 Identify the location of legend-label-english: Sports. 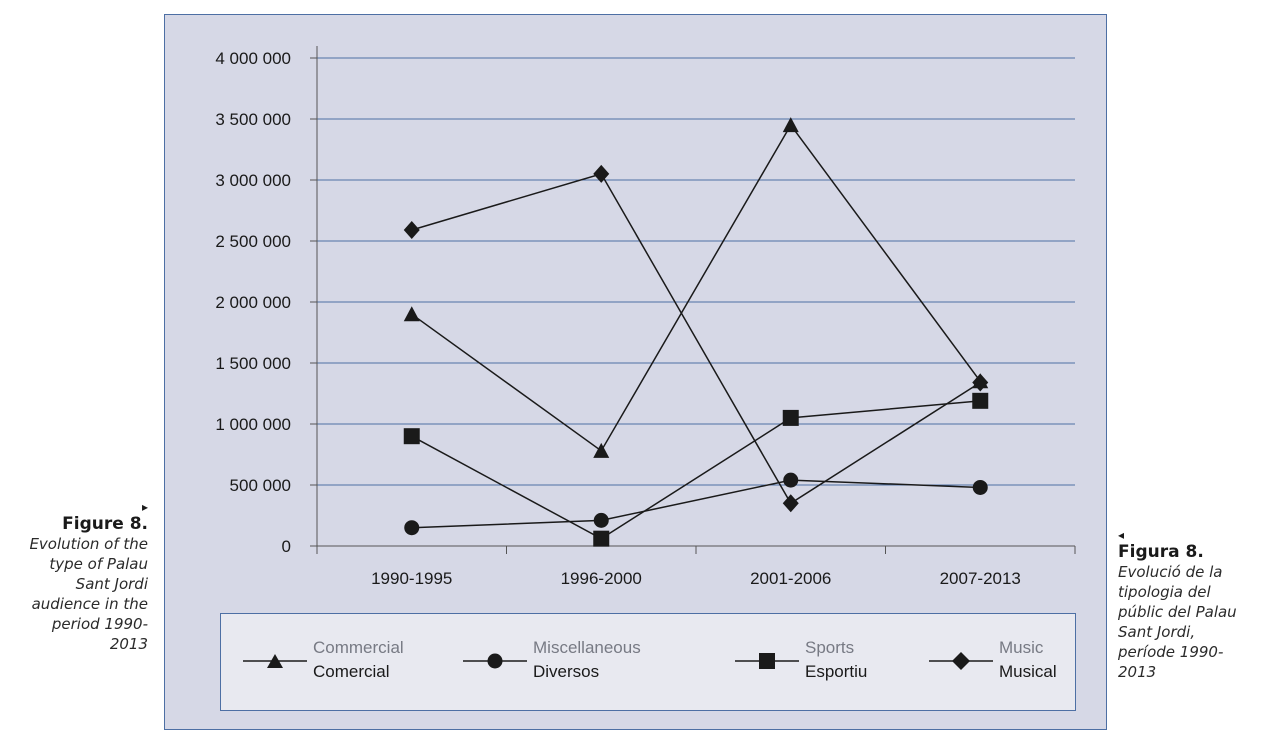
(836, 648).